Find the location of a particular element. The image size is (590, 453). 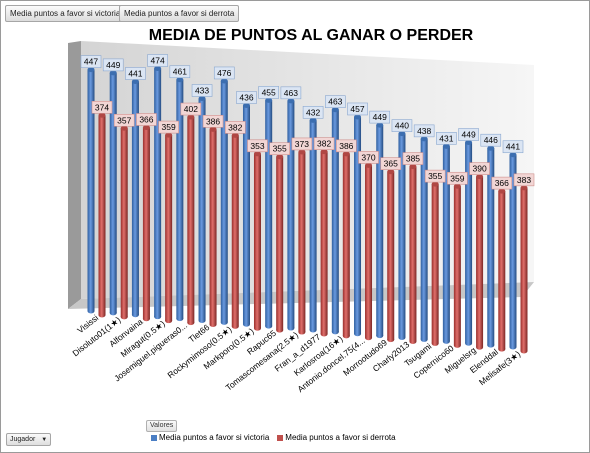

data-label-win-1: 449 is located at coordinates (113, 65).